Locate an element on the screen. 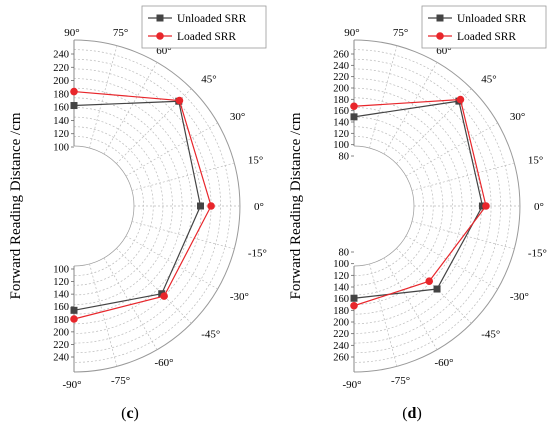 The image size is (550, 435). angle-tick-label: -15° is located at coordinates (257, 254).